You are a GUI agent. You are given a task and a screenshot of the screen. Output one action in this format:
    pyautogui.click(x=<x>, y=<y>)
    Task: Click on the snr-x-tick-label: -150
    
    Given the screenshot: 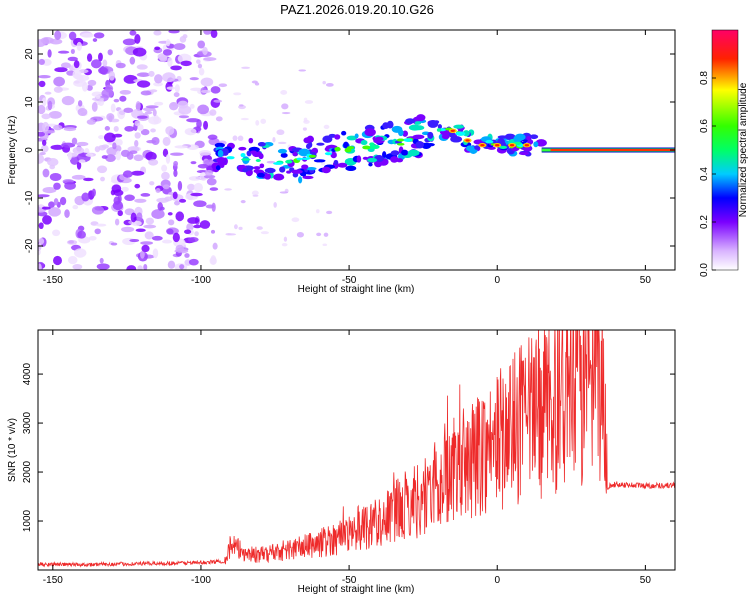 What is the action you would take?
    pyautogui.click(x=53, y=580)
    